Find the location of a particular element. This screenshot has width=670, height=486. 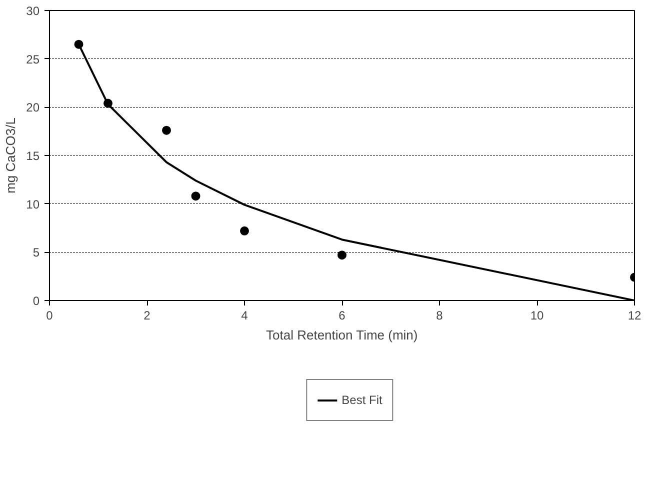

y-tick-label: 10 is located at coordinates (33, 204).